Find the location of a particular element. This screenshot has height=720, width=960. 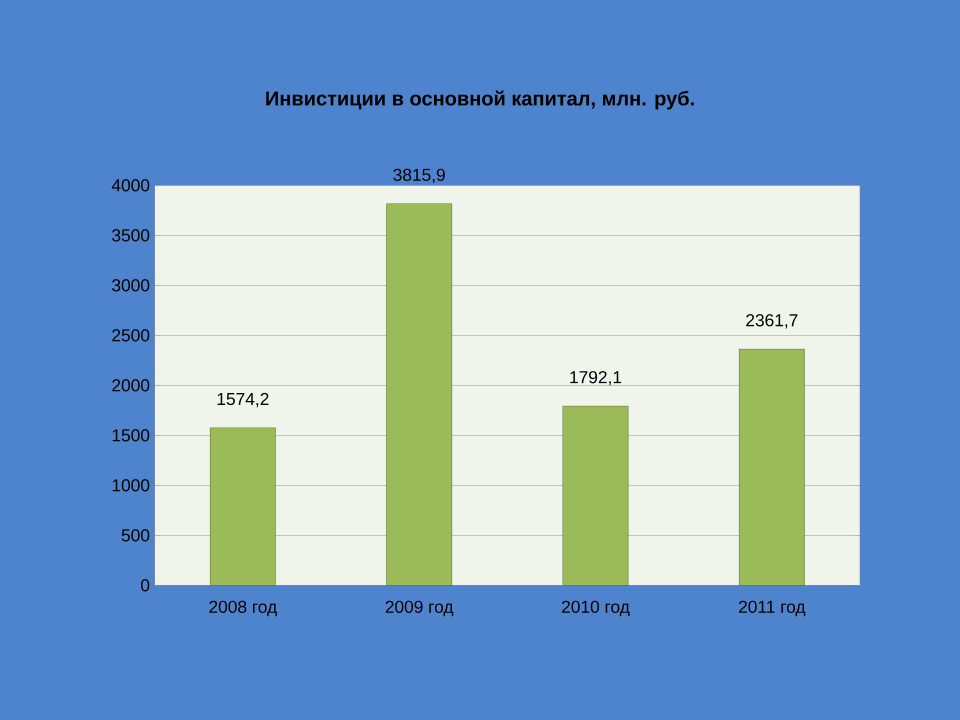

y-tick-label: 2000 is located at coordinates (131, 385).